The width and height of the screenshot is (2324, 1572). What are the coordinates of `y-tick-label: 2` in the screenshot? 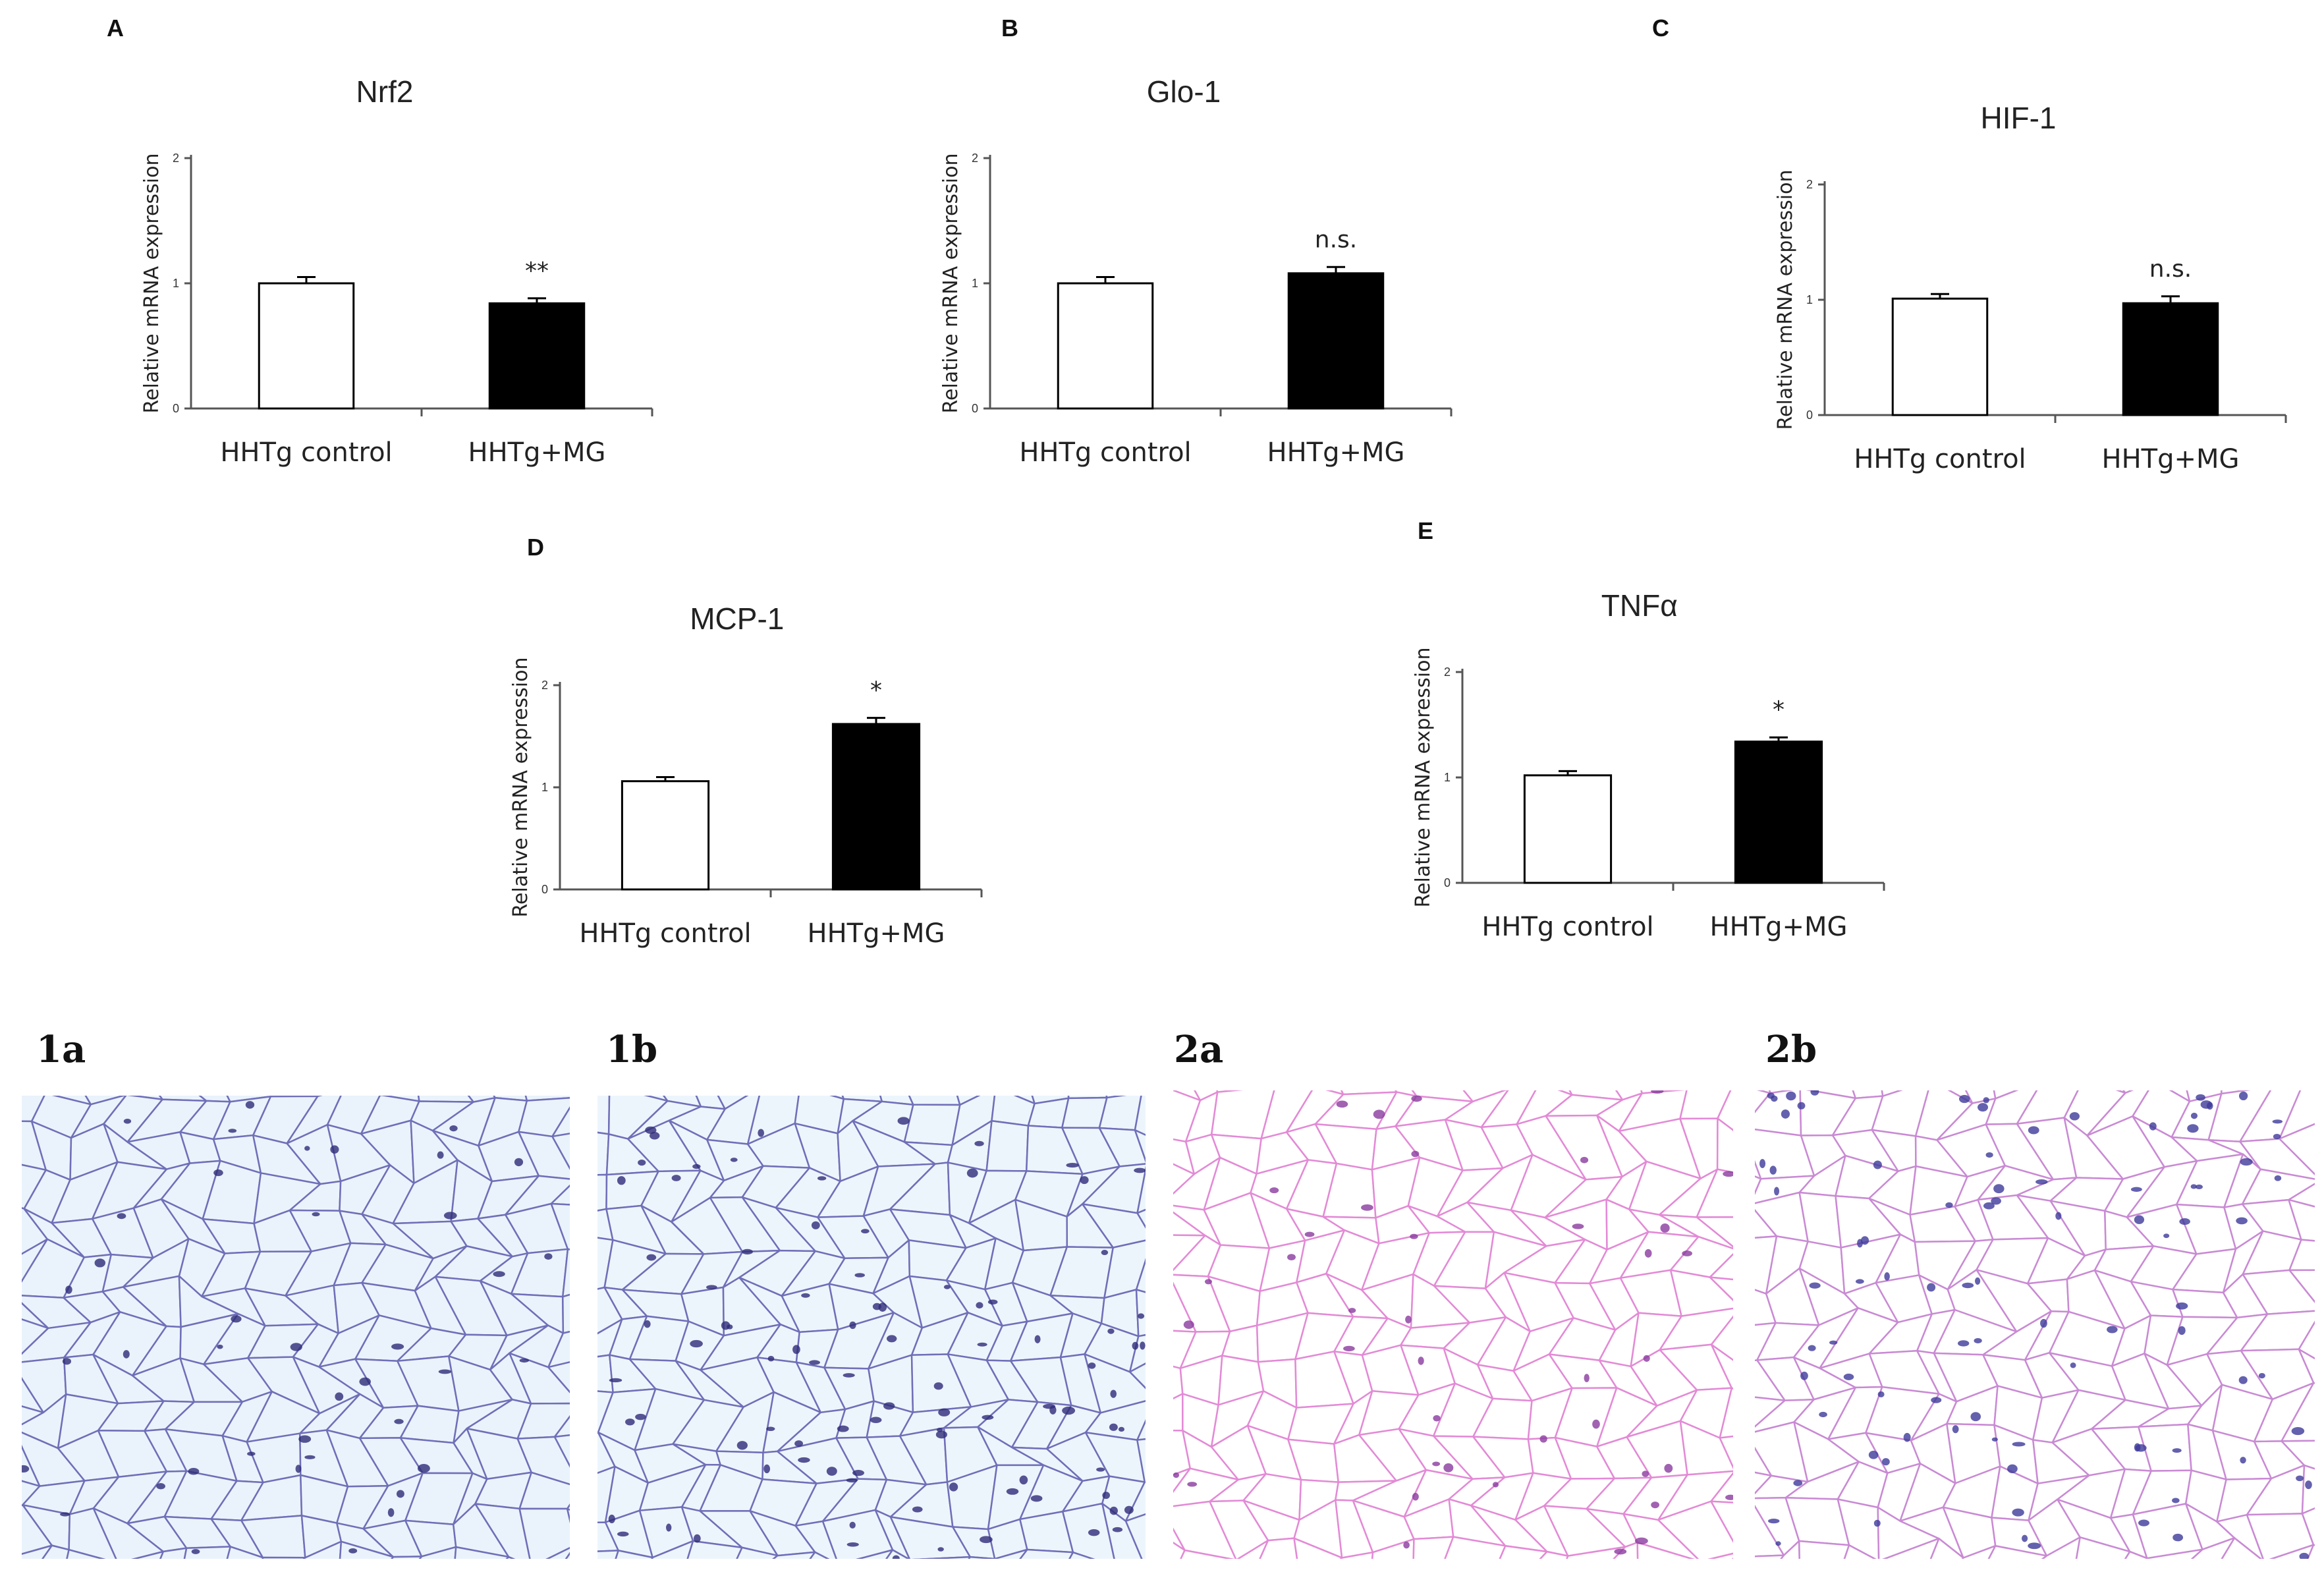 It's located at (176, 158).